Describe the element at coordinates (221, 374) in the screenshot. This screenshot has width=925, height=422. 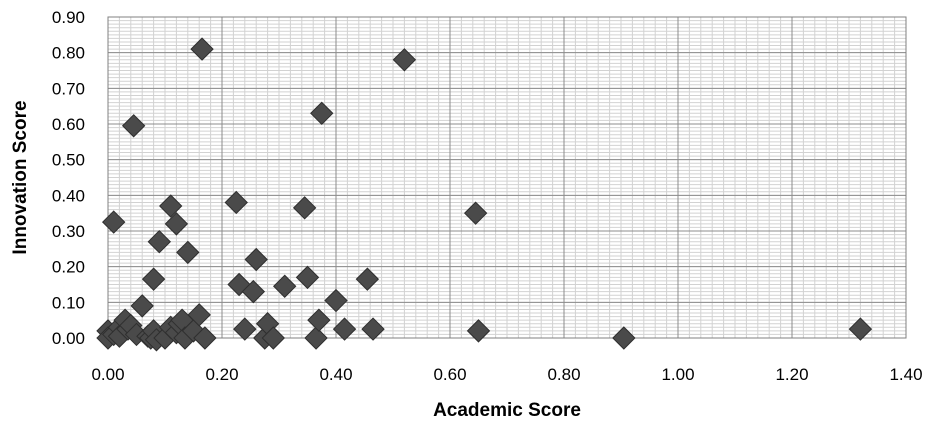
I see `x-tick-label: 0.20` at that location.